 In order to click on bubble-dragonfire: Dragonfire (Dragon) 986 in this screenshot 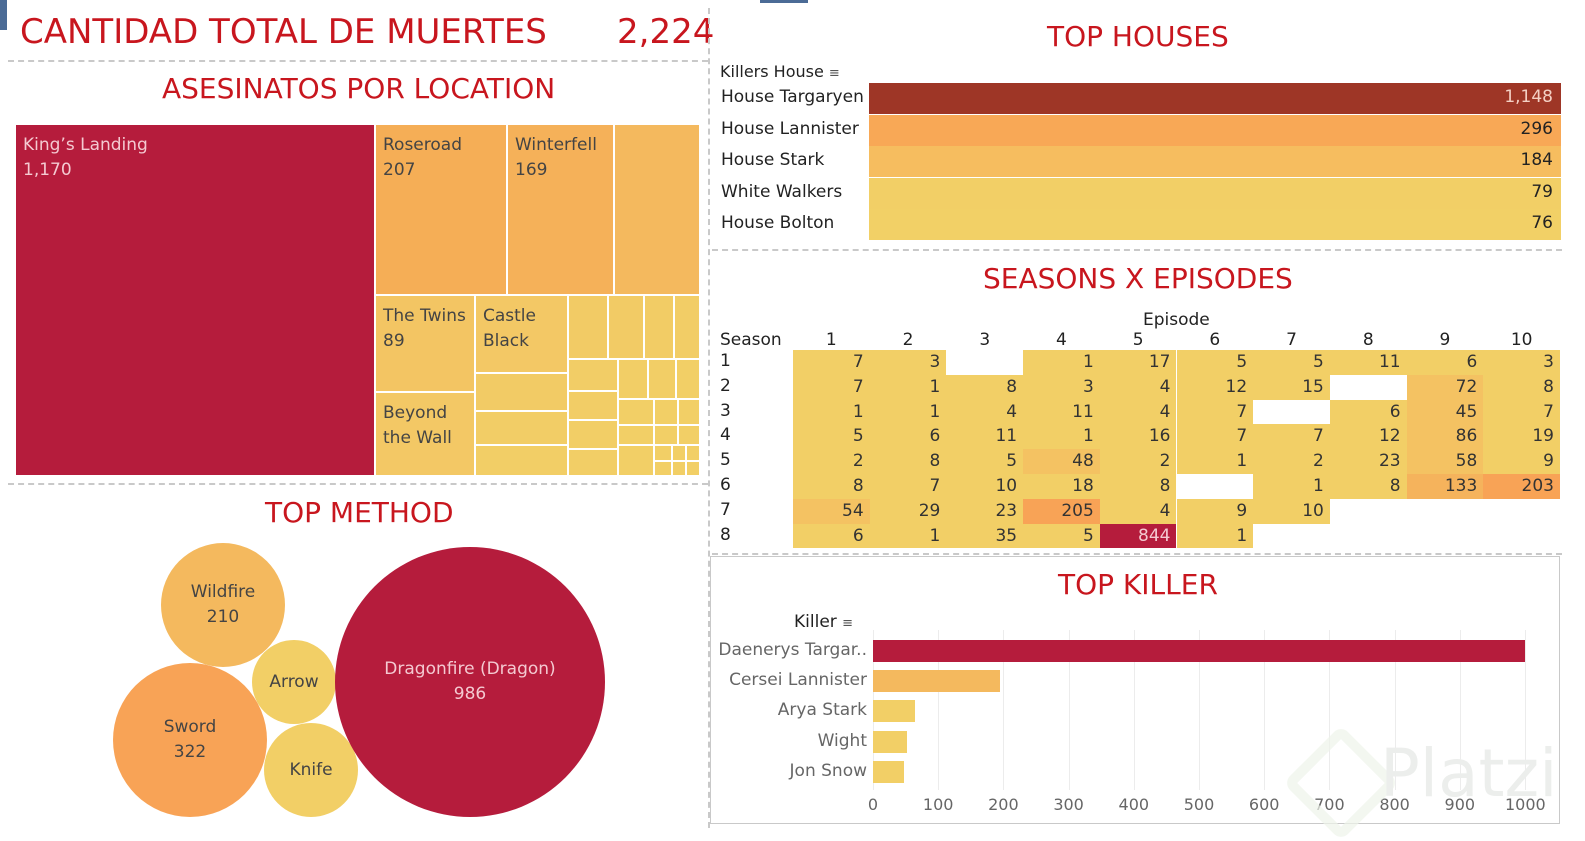, I will do `click(470, 682)`.